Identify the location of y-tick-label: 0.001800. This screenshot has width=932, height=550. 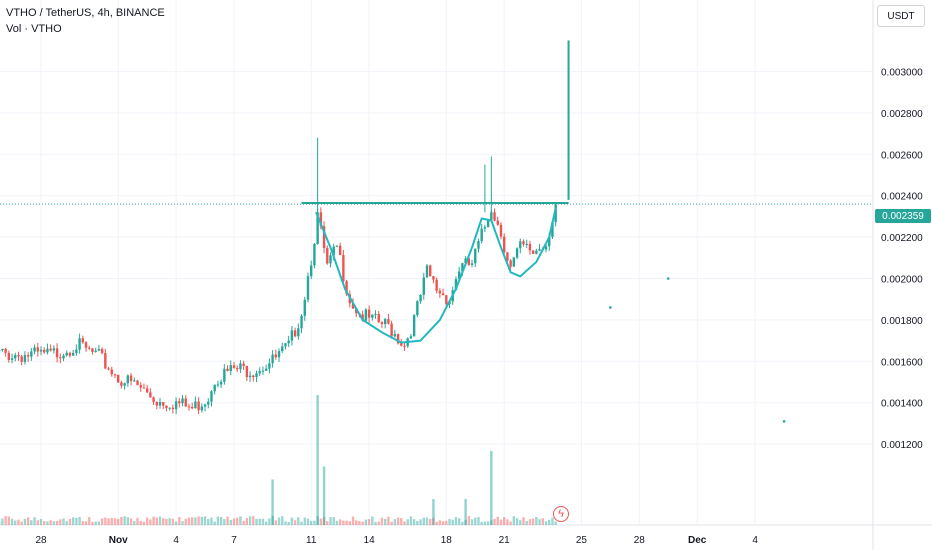
(902, 321).